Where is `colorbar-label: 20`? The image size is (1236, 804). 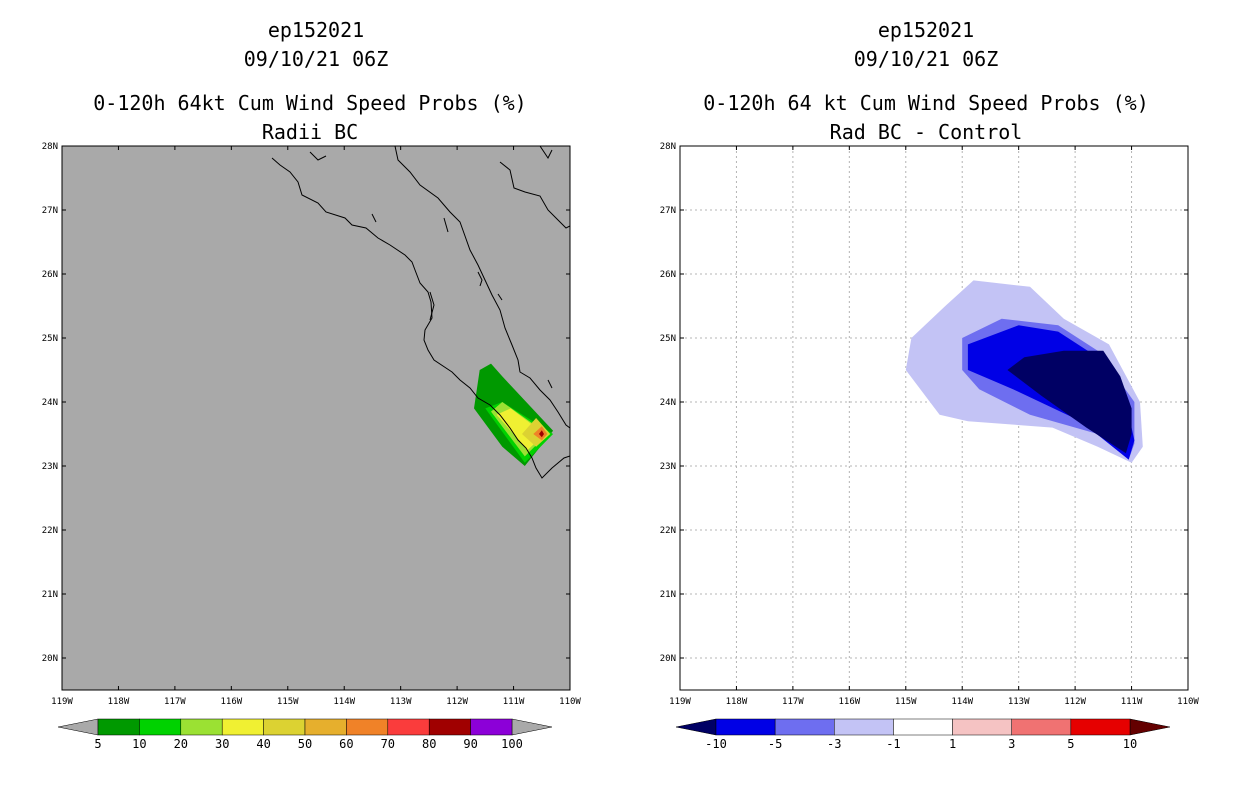 colorbar-label: 20 is located at coordinates (181, 744).